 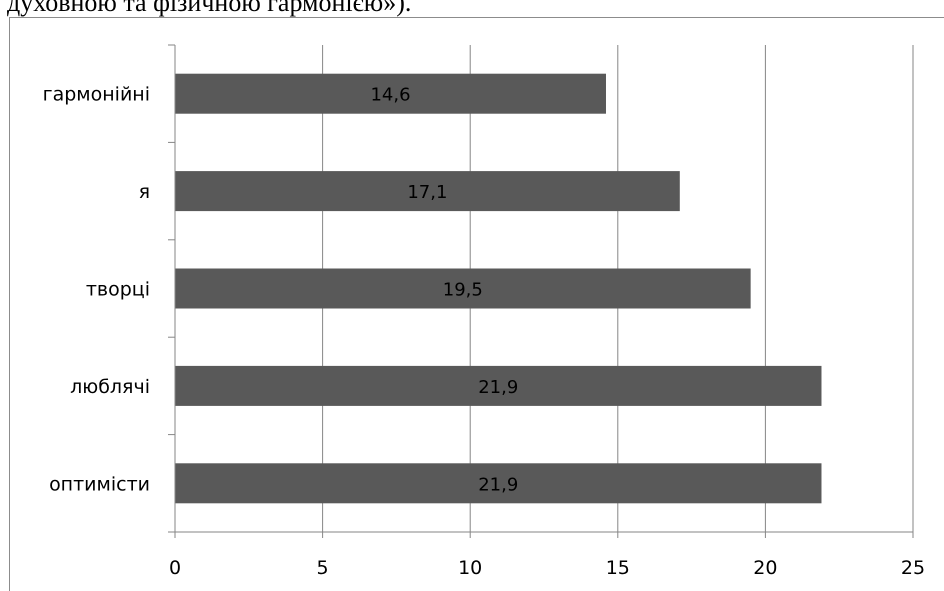 What do you see at coordinates (323, 568) in the screenshot?
I see `x-tick-label: 5` at bounding box center [323, 568].